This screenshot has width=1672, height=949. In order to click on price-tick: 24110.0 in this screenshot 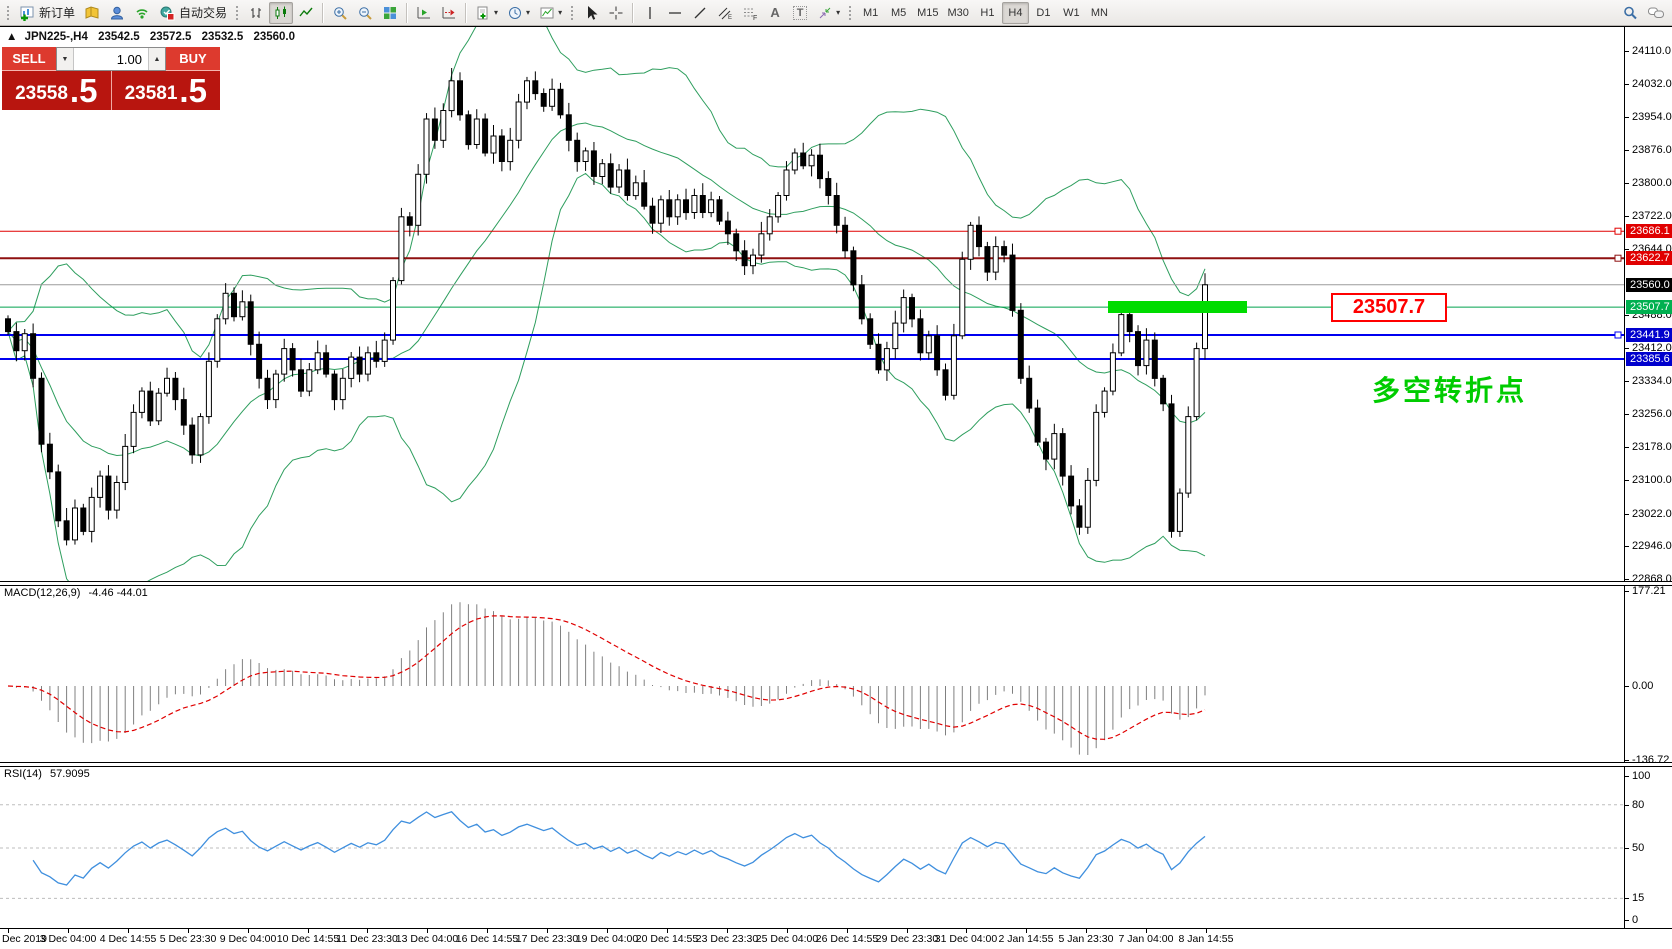, I will do `click(1648, 51)`.